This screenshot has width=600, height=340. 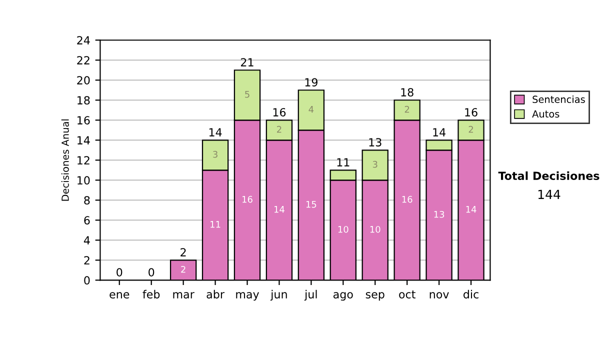 What do you see at coordinates (87, 280) in the screenshot?
I see `y-tick-label: 0` at bounding box center [87, 280].